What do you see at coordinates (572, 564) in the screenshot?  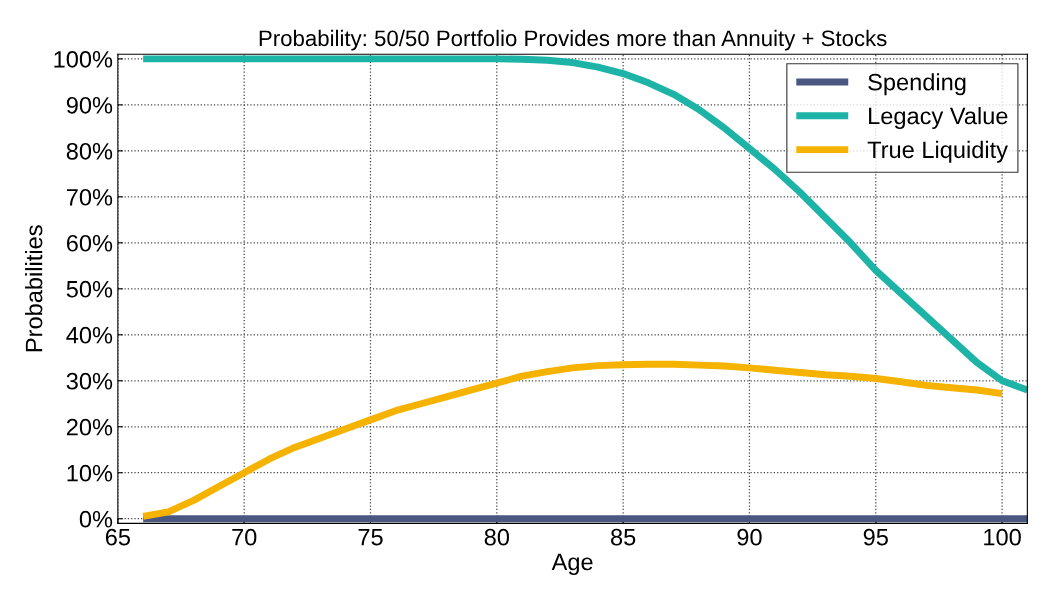 I see `x-axis-title: Age` at bounding box center [572, 564].